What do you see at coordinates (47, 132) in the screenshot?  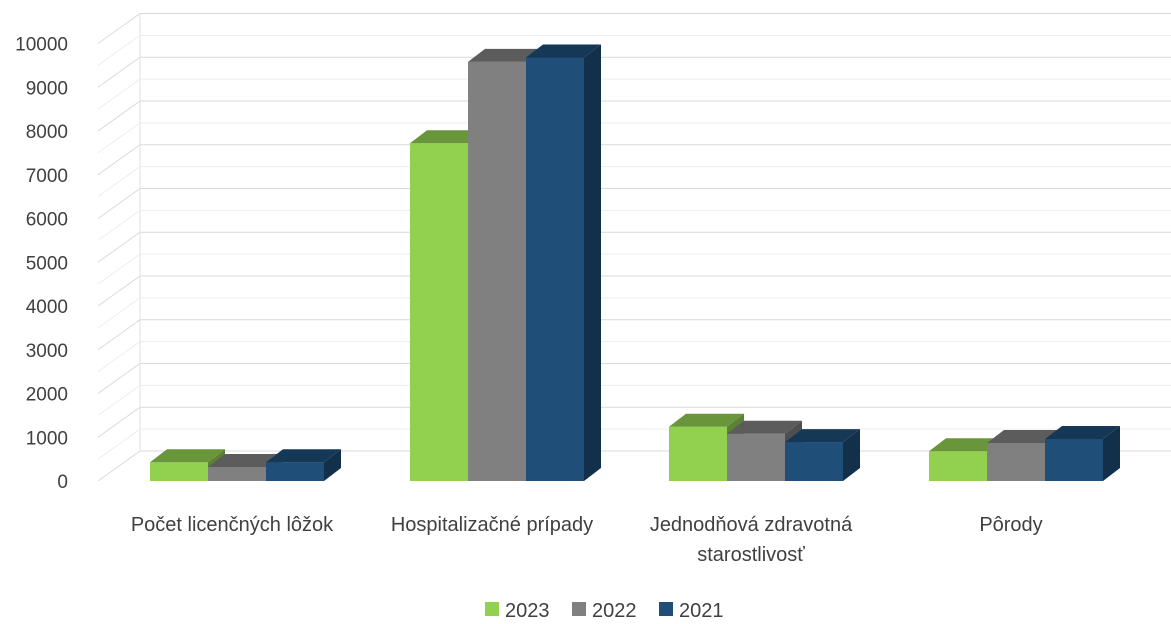 I see `y-tick-label: 8000` at bounding box center [47, 132].